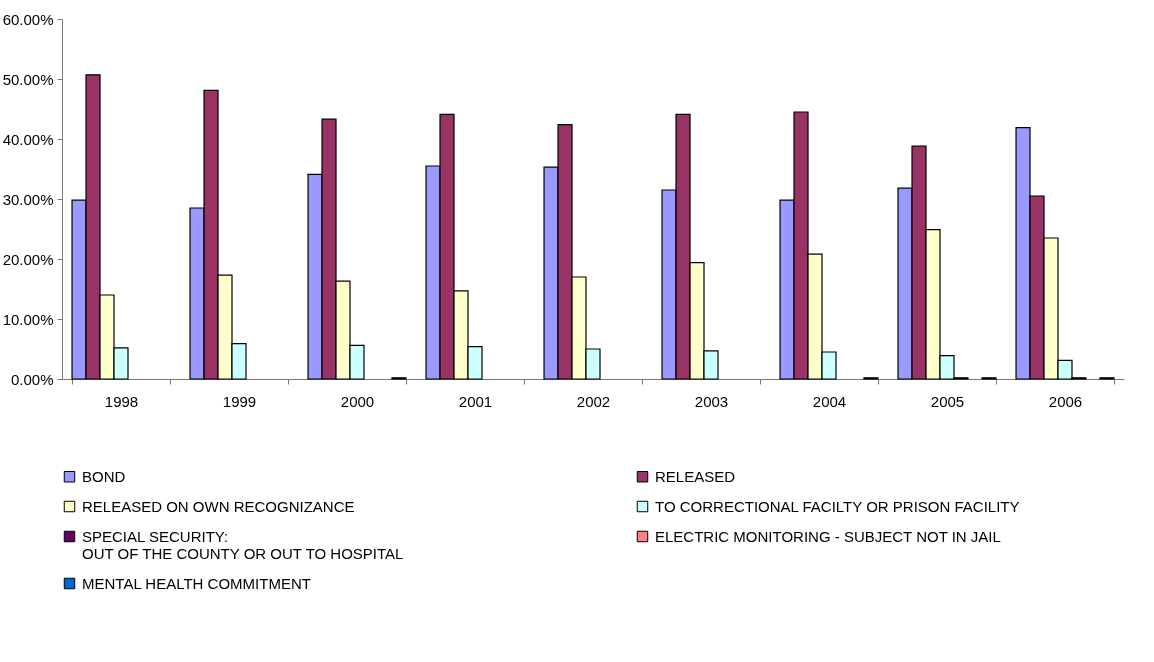  Describe the element at coordinates (28, 79) in the screenshot. I see `y-tick-label: 50.00%` at that location.